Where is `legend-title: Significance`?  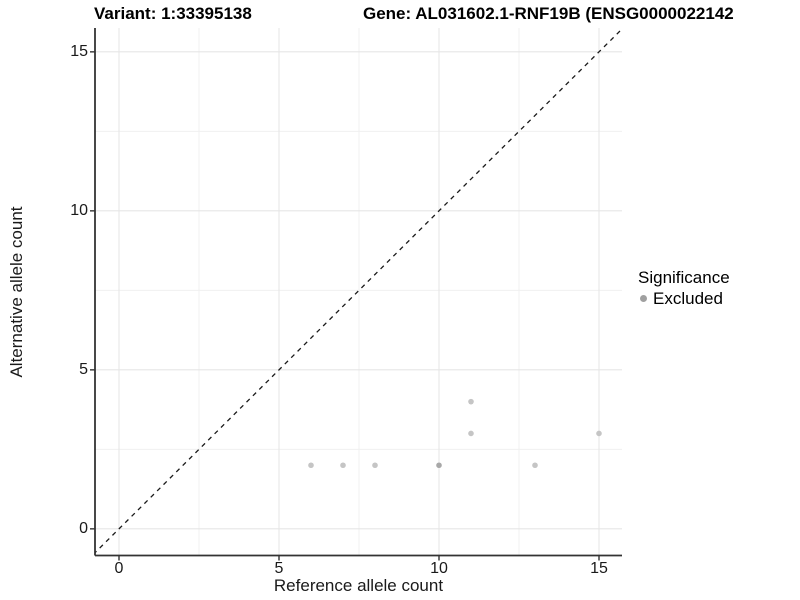 legend-title: Significance is located at coordinates (684, 277).